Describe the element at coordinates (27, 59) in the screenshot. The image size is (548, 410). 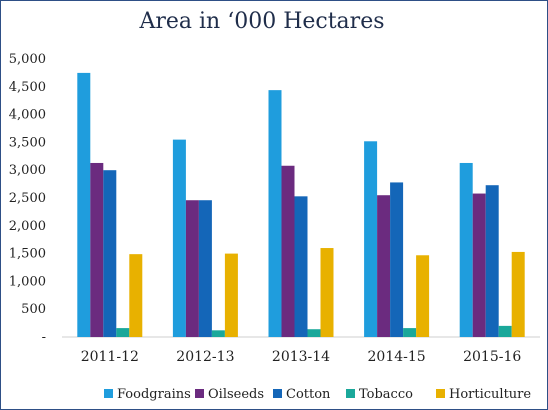
I see `y-tick-label: 5,000` at that location.